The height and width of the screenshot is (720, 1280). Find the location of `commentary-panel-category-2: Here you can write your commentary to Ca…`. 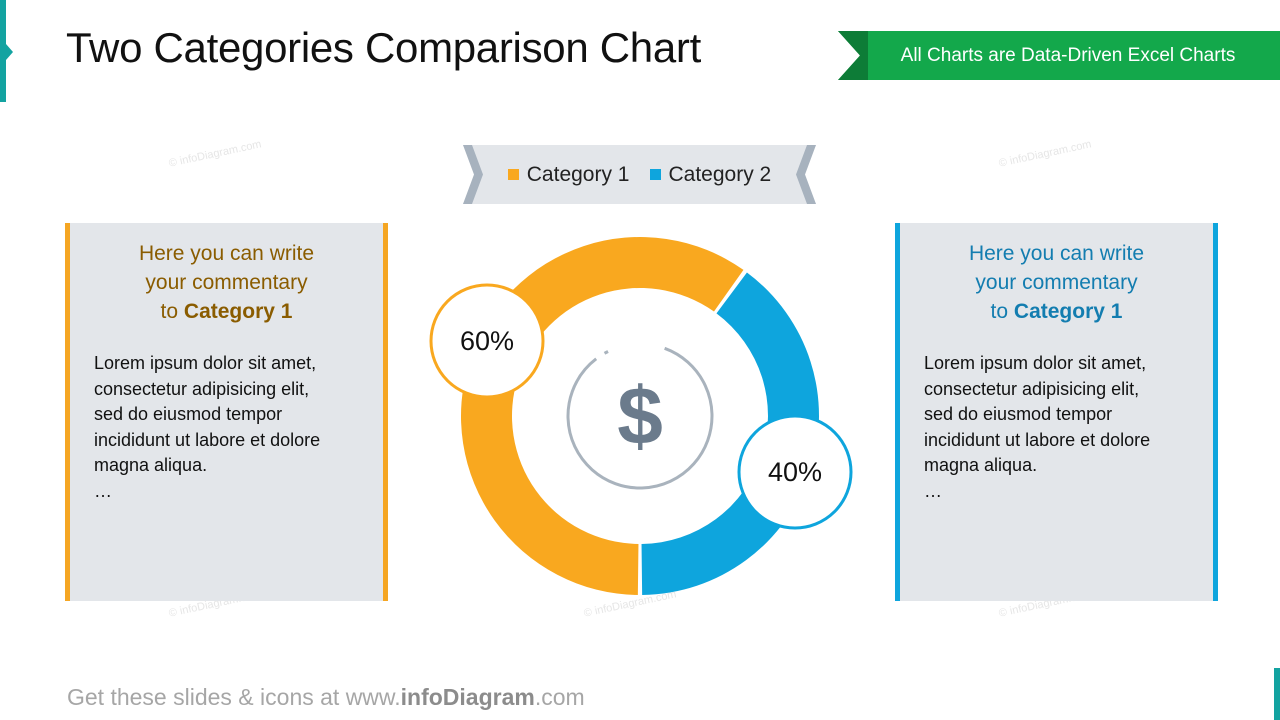

commentary-panel-category-2: Here you can write your commentary to Ca… is located at coordinates (1056, 412).